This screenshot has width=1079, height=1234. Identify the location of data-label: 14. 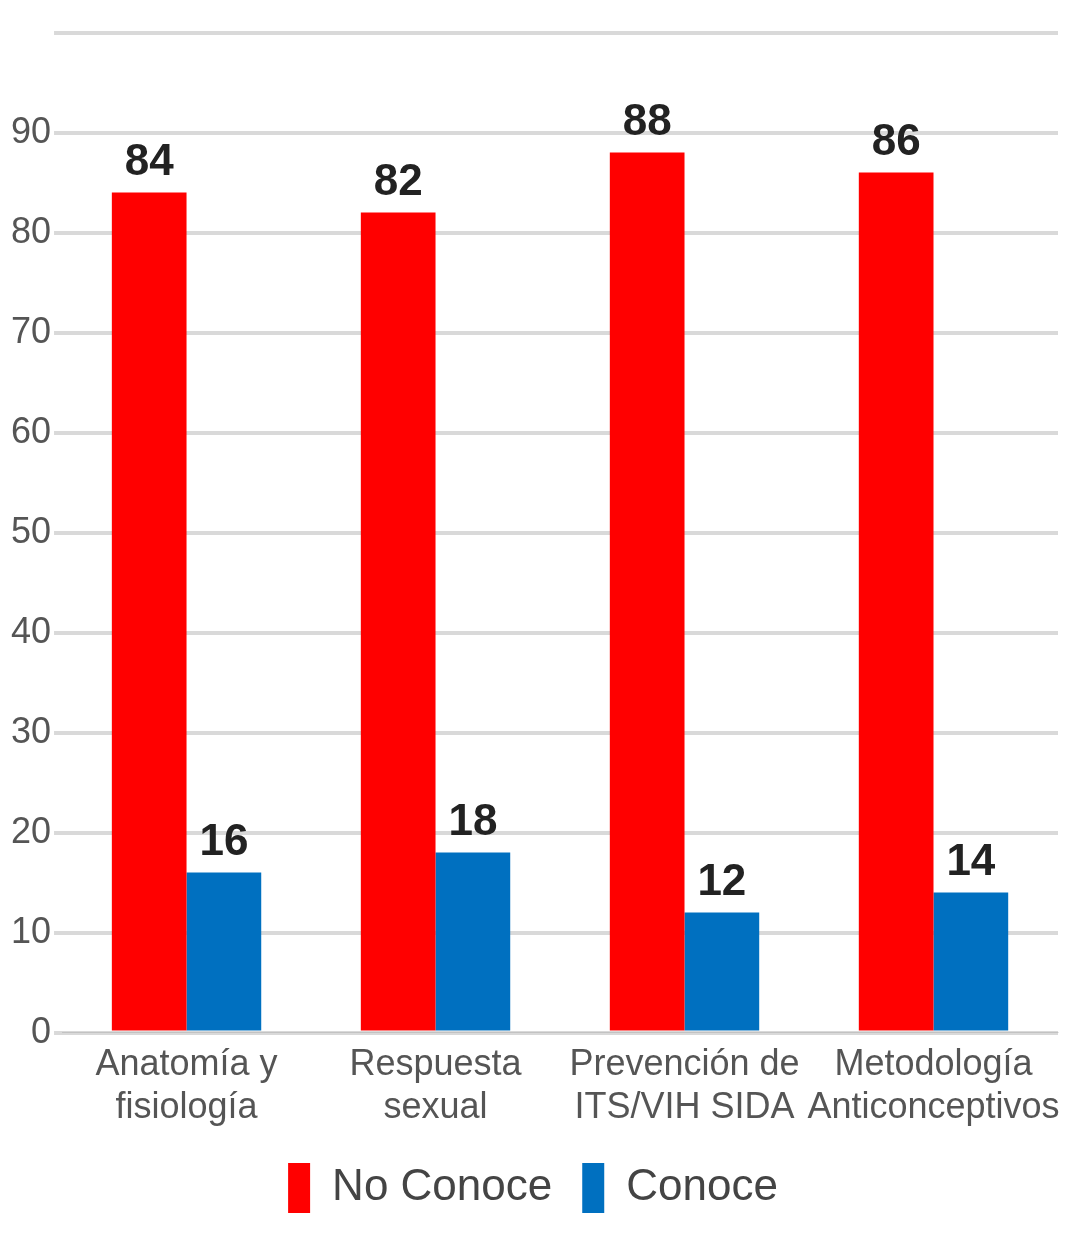
(971, 859).